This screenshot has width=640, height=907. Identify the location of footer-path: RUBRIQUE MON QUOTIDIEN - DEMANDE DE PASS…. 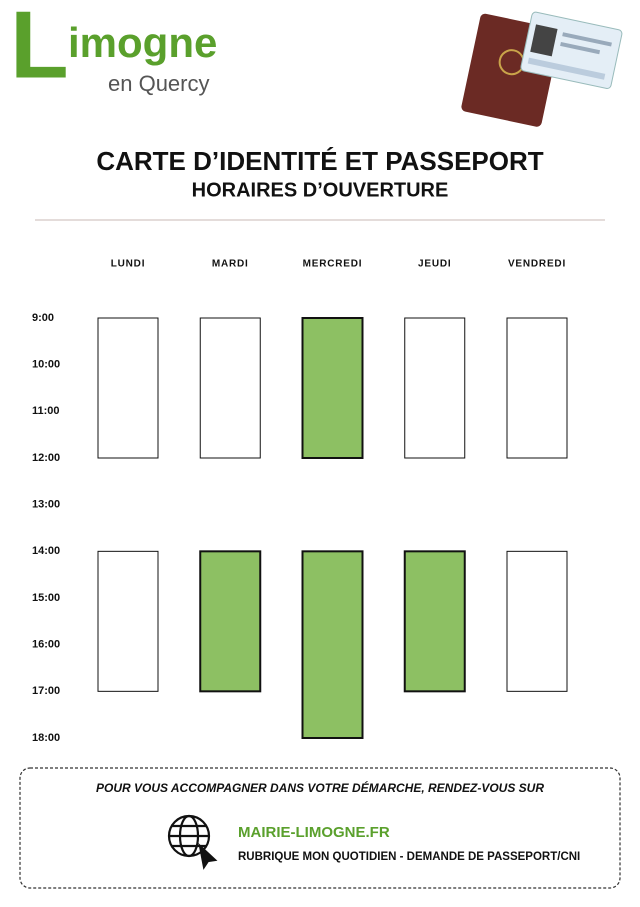
(409, 857).